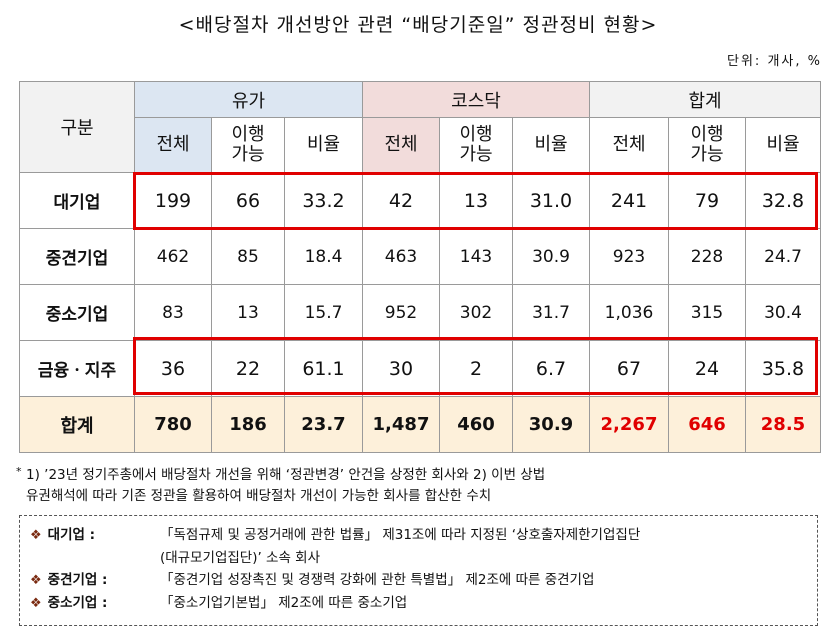 The width and height of the screenshot is (836, 638). Describe the element at coordinates (707, 424) in the screenshot. I see `table-cell-highlight: 646` at that location.